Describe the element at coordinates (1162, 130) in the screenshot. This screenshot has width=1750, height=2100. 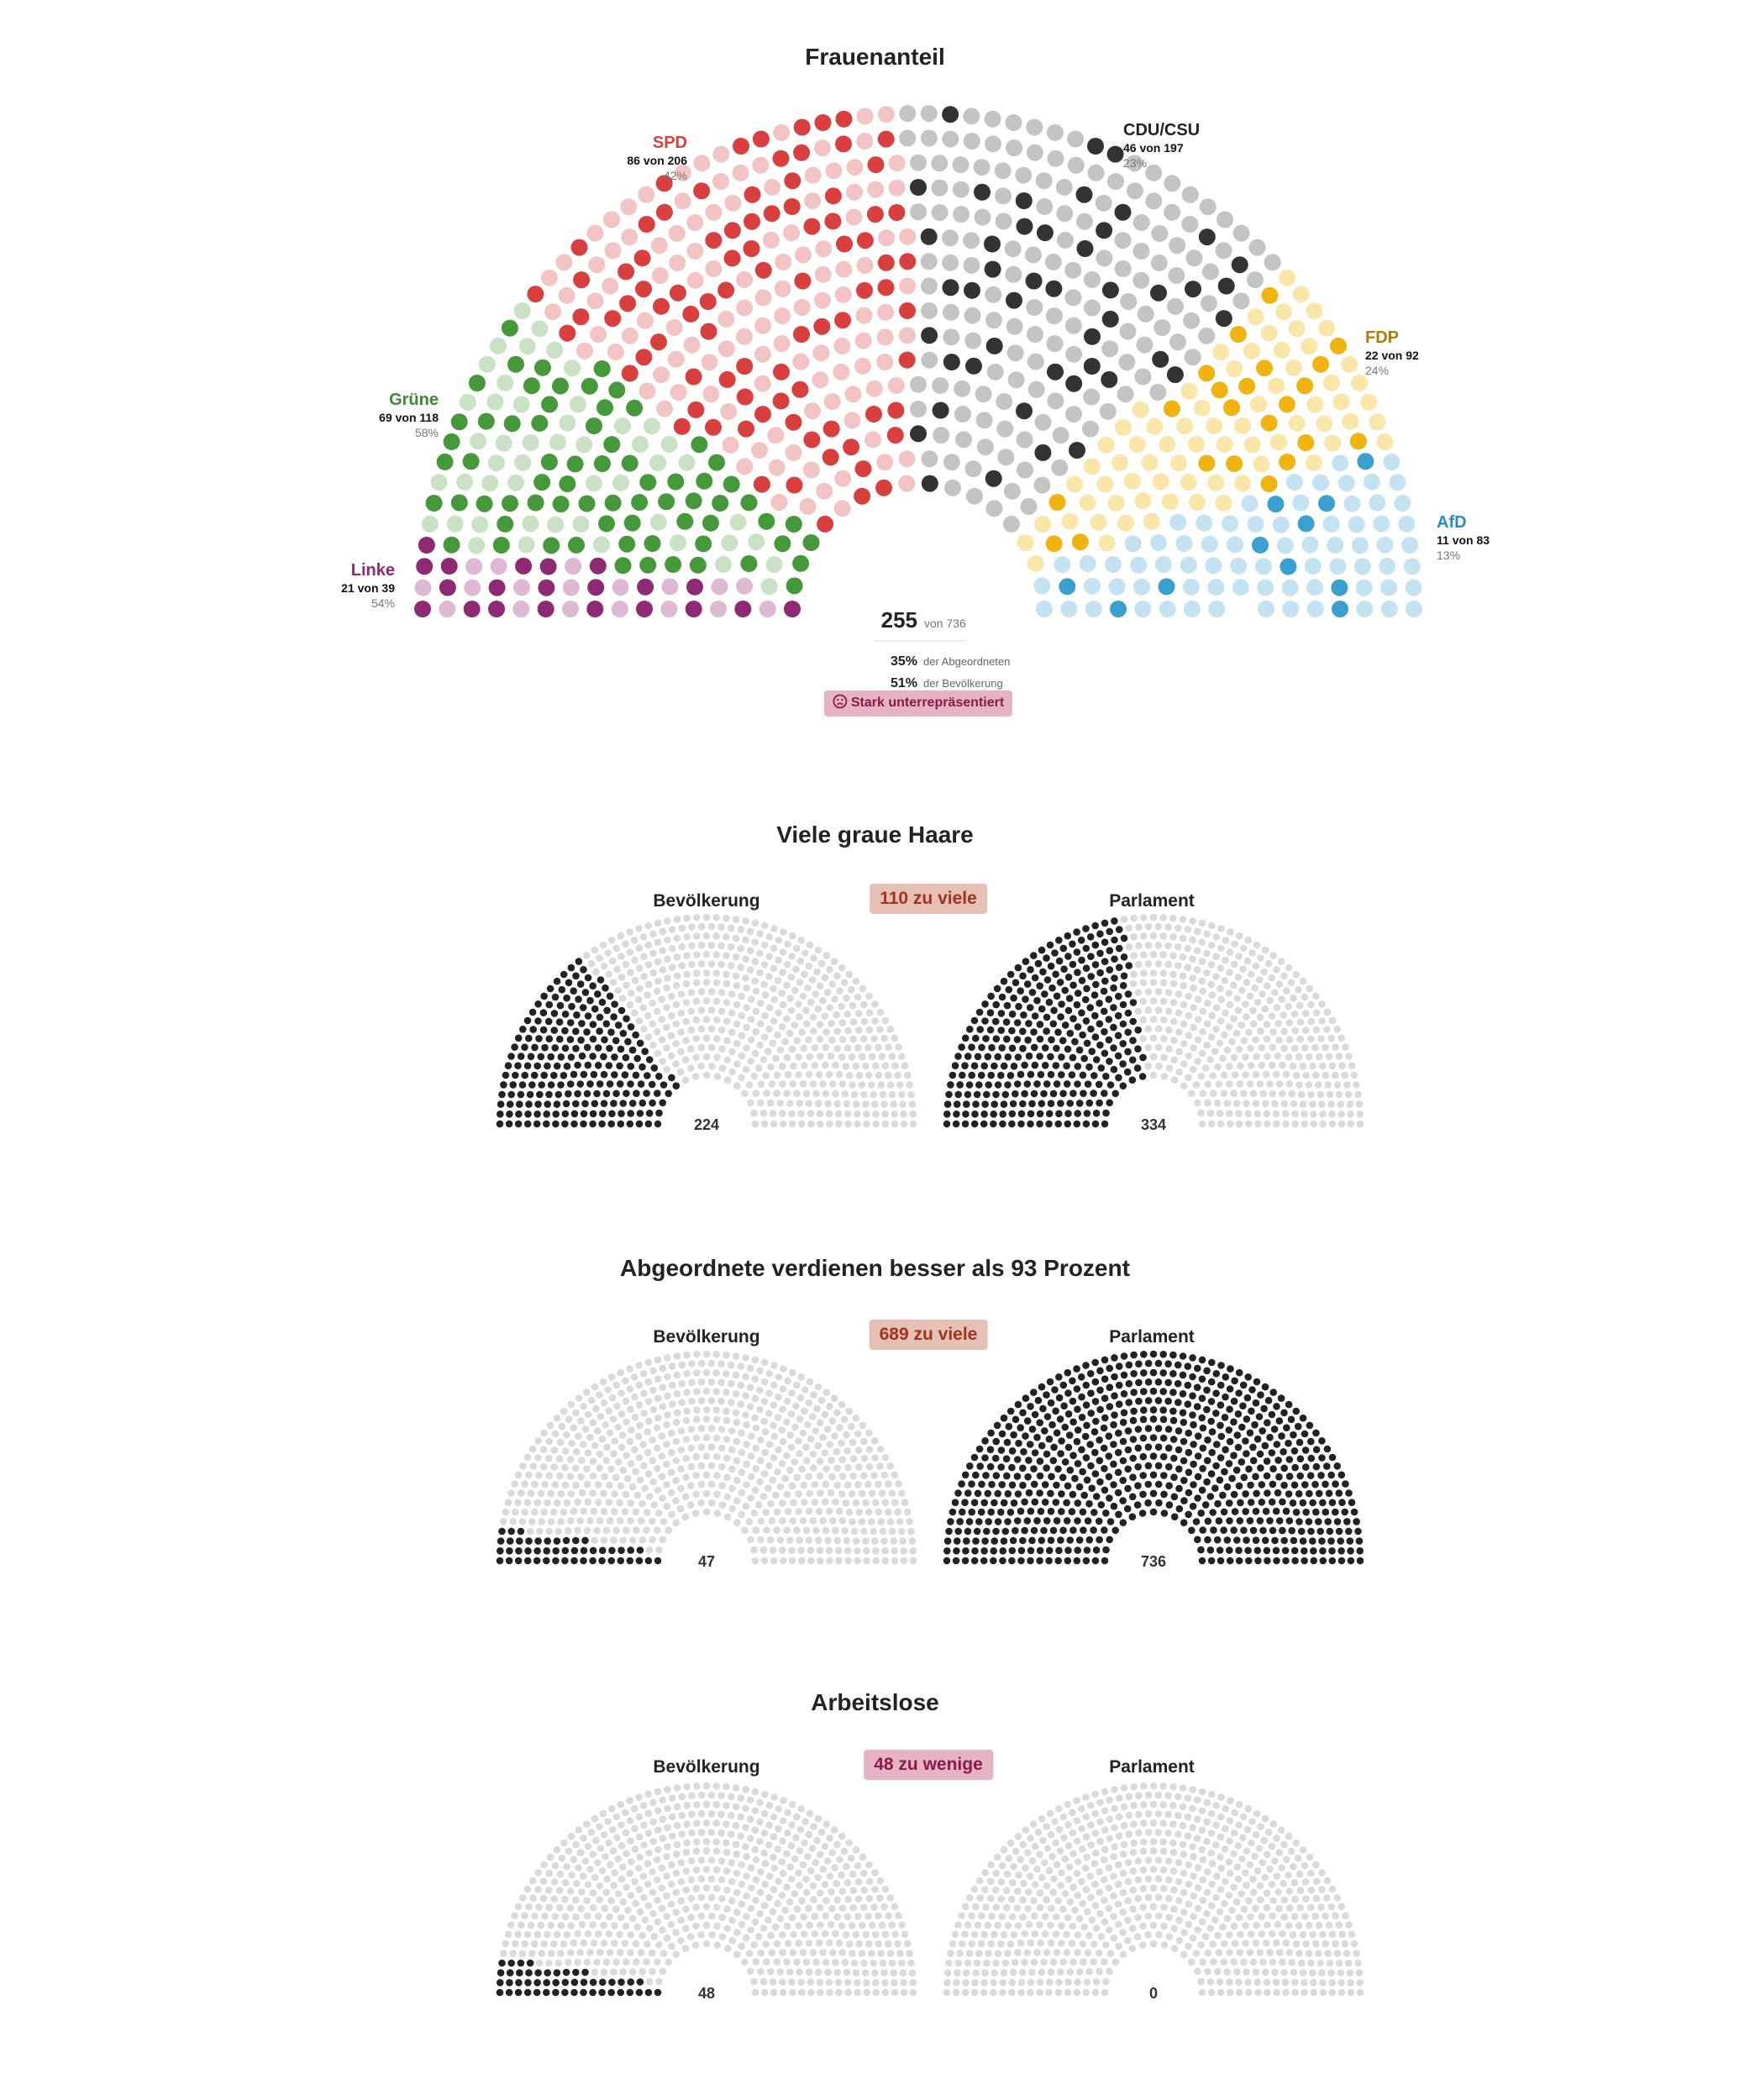
I see `party-name-cducsu: CDU/CSU` at that location.